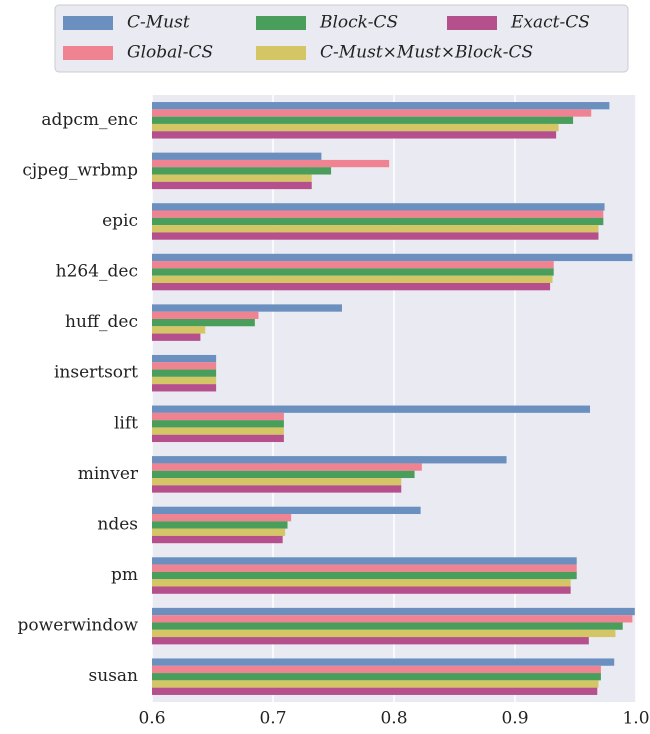  Describe the element at coordinates (117, 524) in the screenshot. I see `y-tick-label: ndes` at that location.